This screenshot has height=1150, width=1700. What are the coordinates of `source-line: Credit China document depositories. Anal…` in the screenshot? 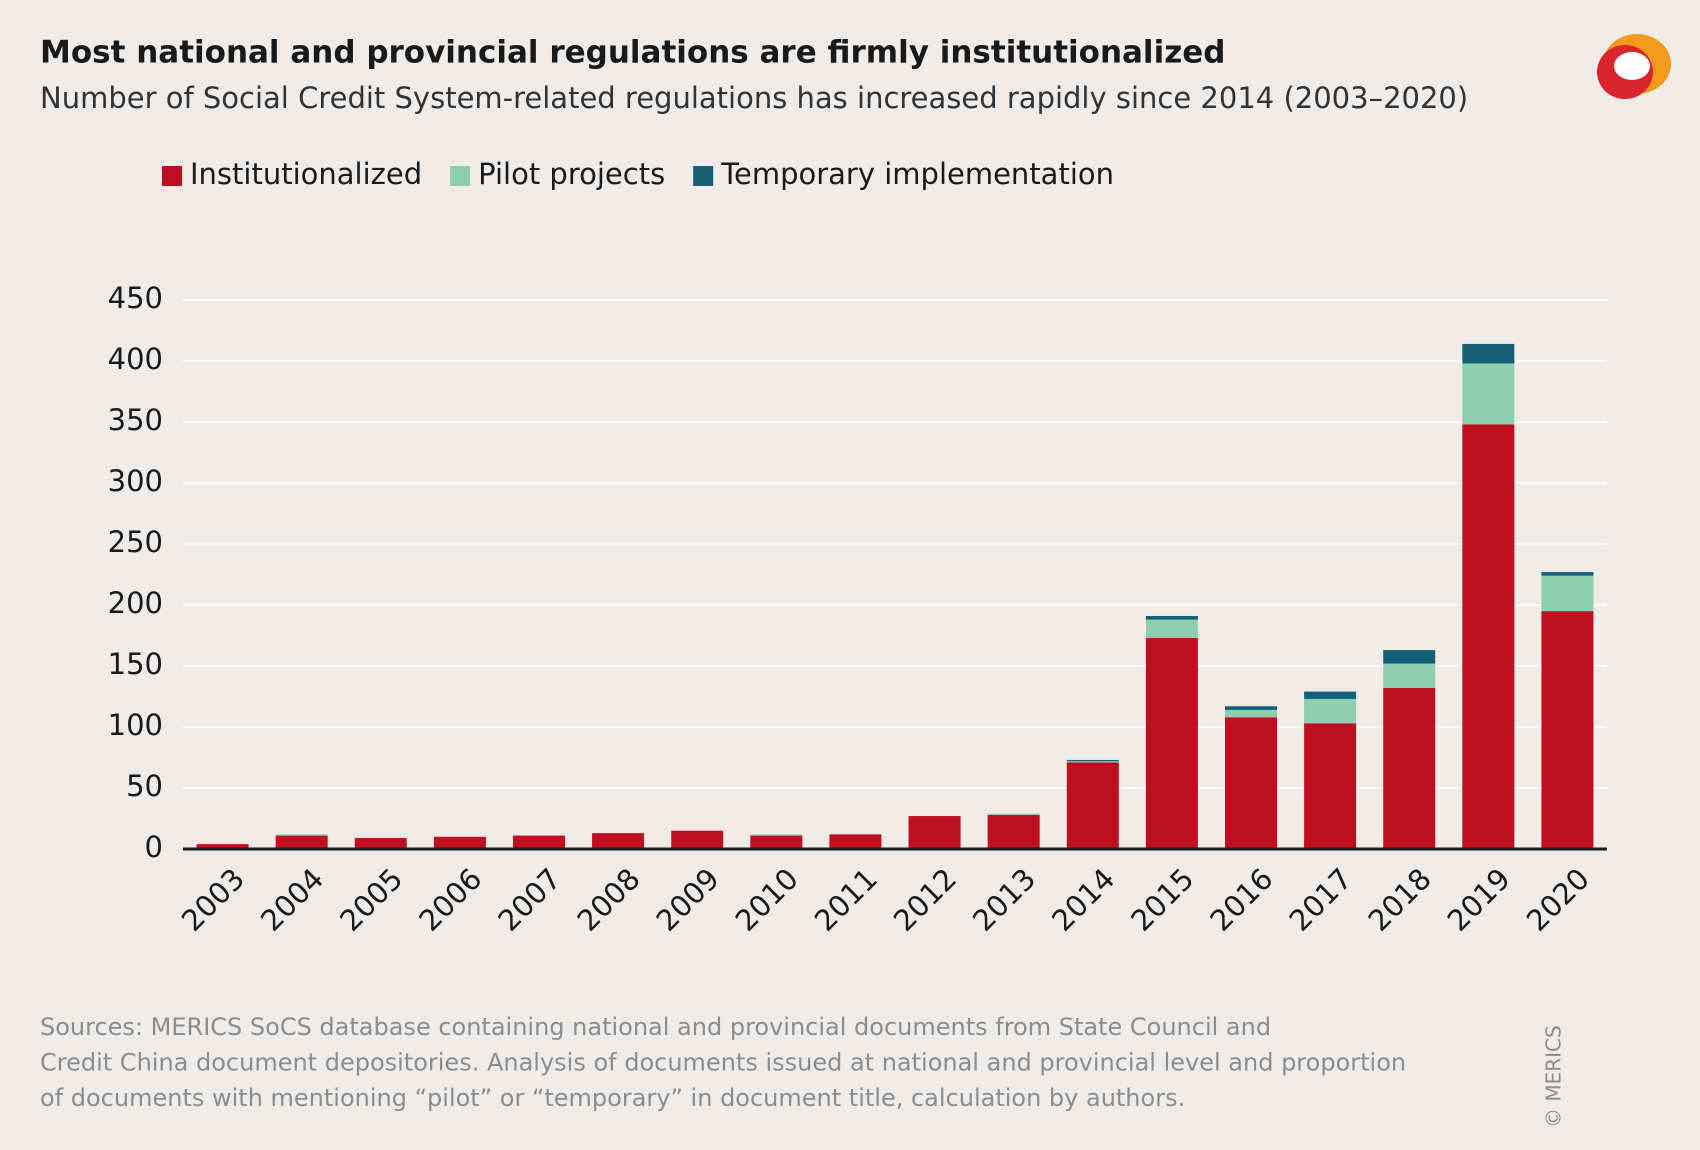 It's located at (723, 1063).